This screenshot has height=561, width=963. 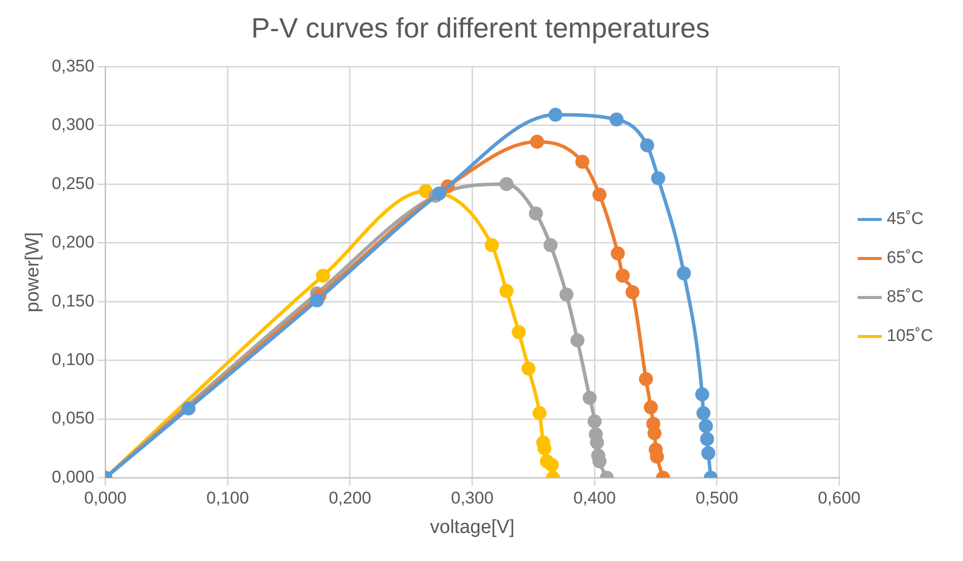 I want to click on y-tick-label: 0,050, so click(x=73, y=418).